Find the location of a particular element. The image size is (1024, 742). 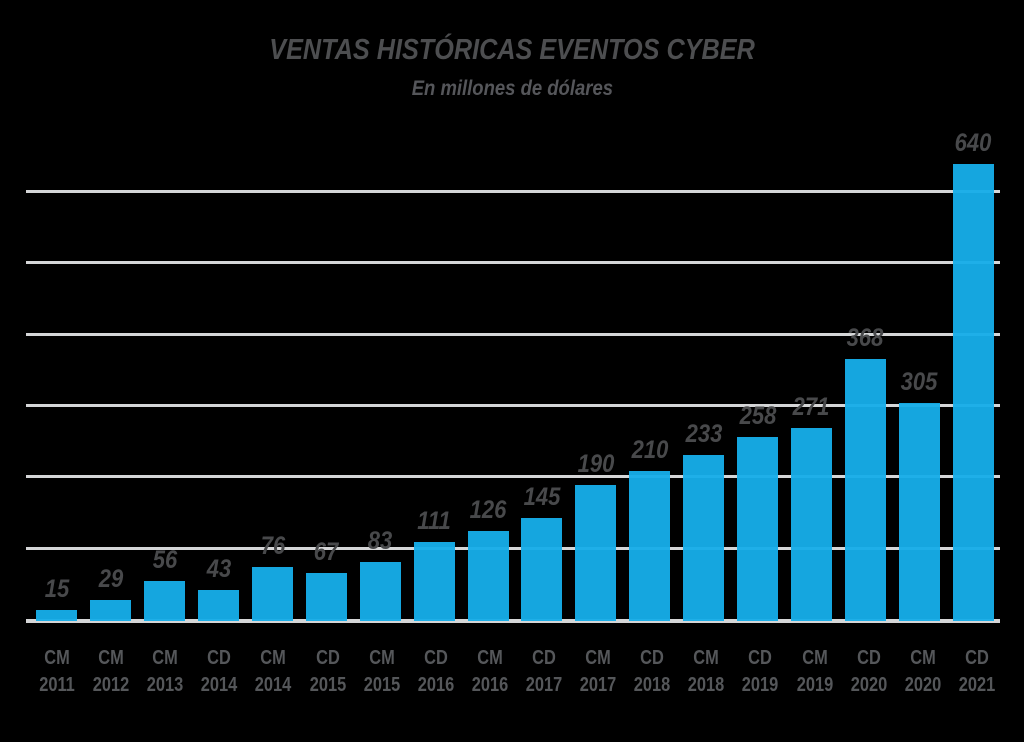

bar-wrap: 258 is located at coordinates (758, 511).